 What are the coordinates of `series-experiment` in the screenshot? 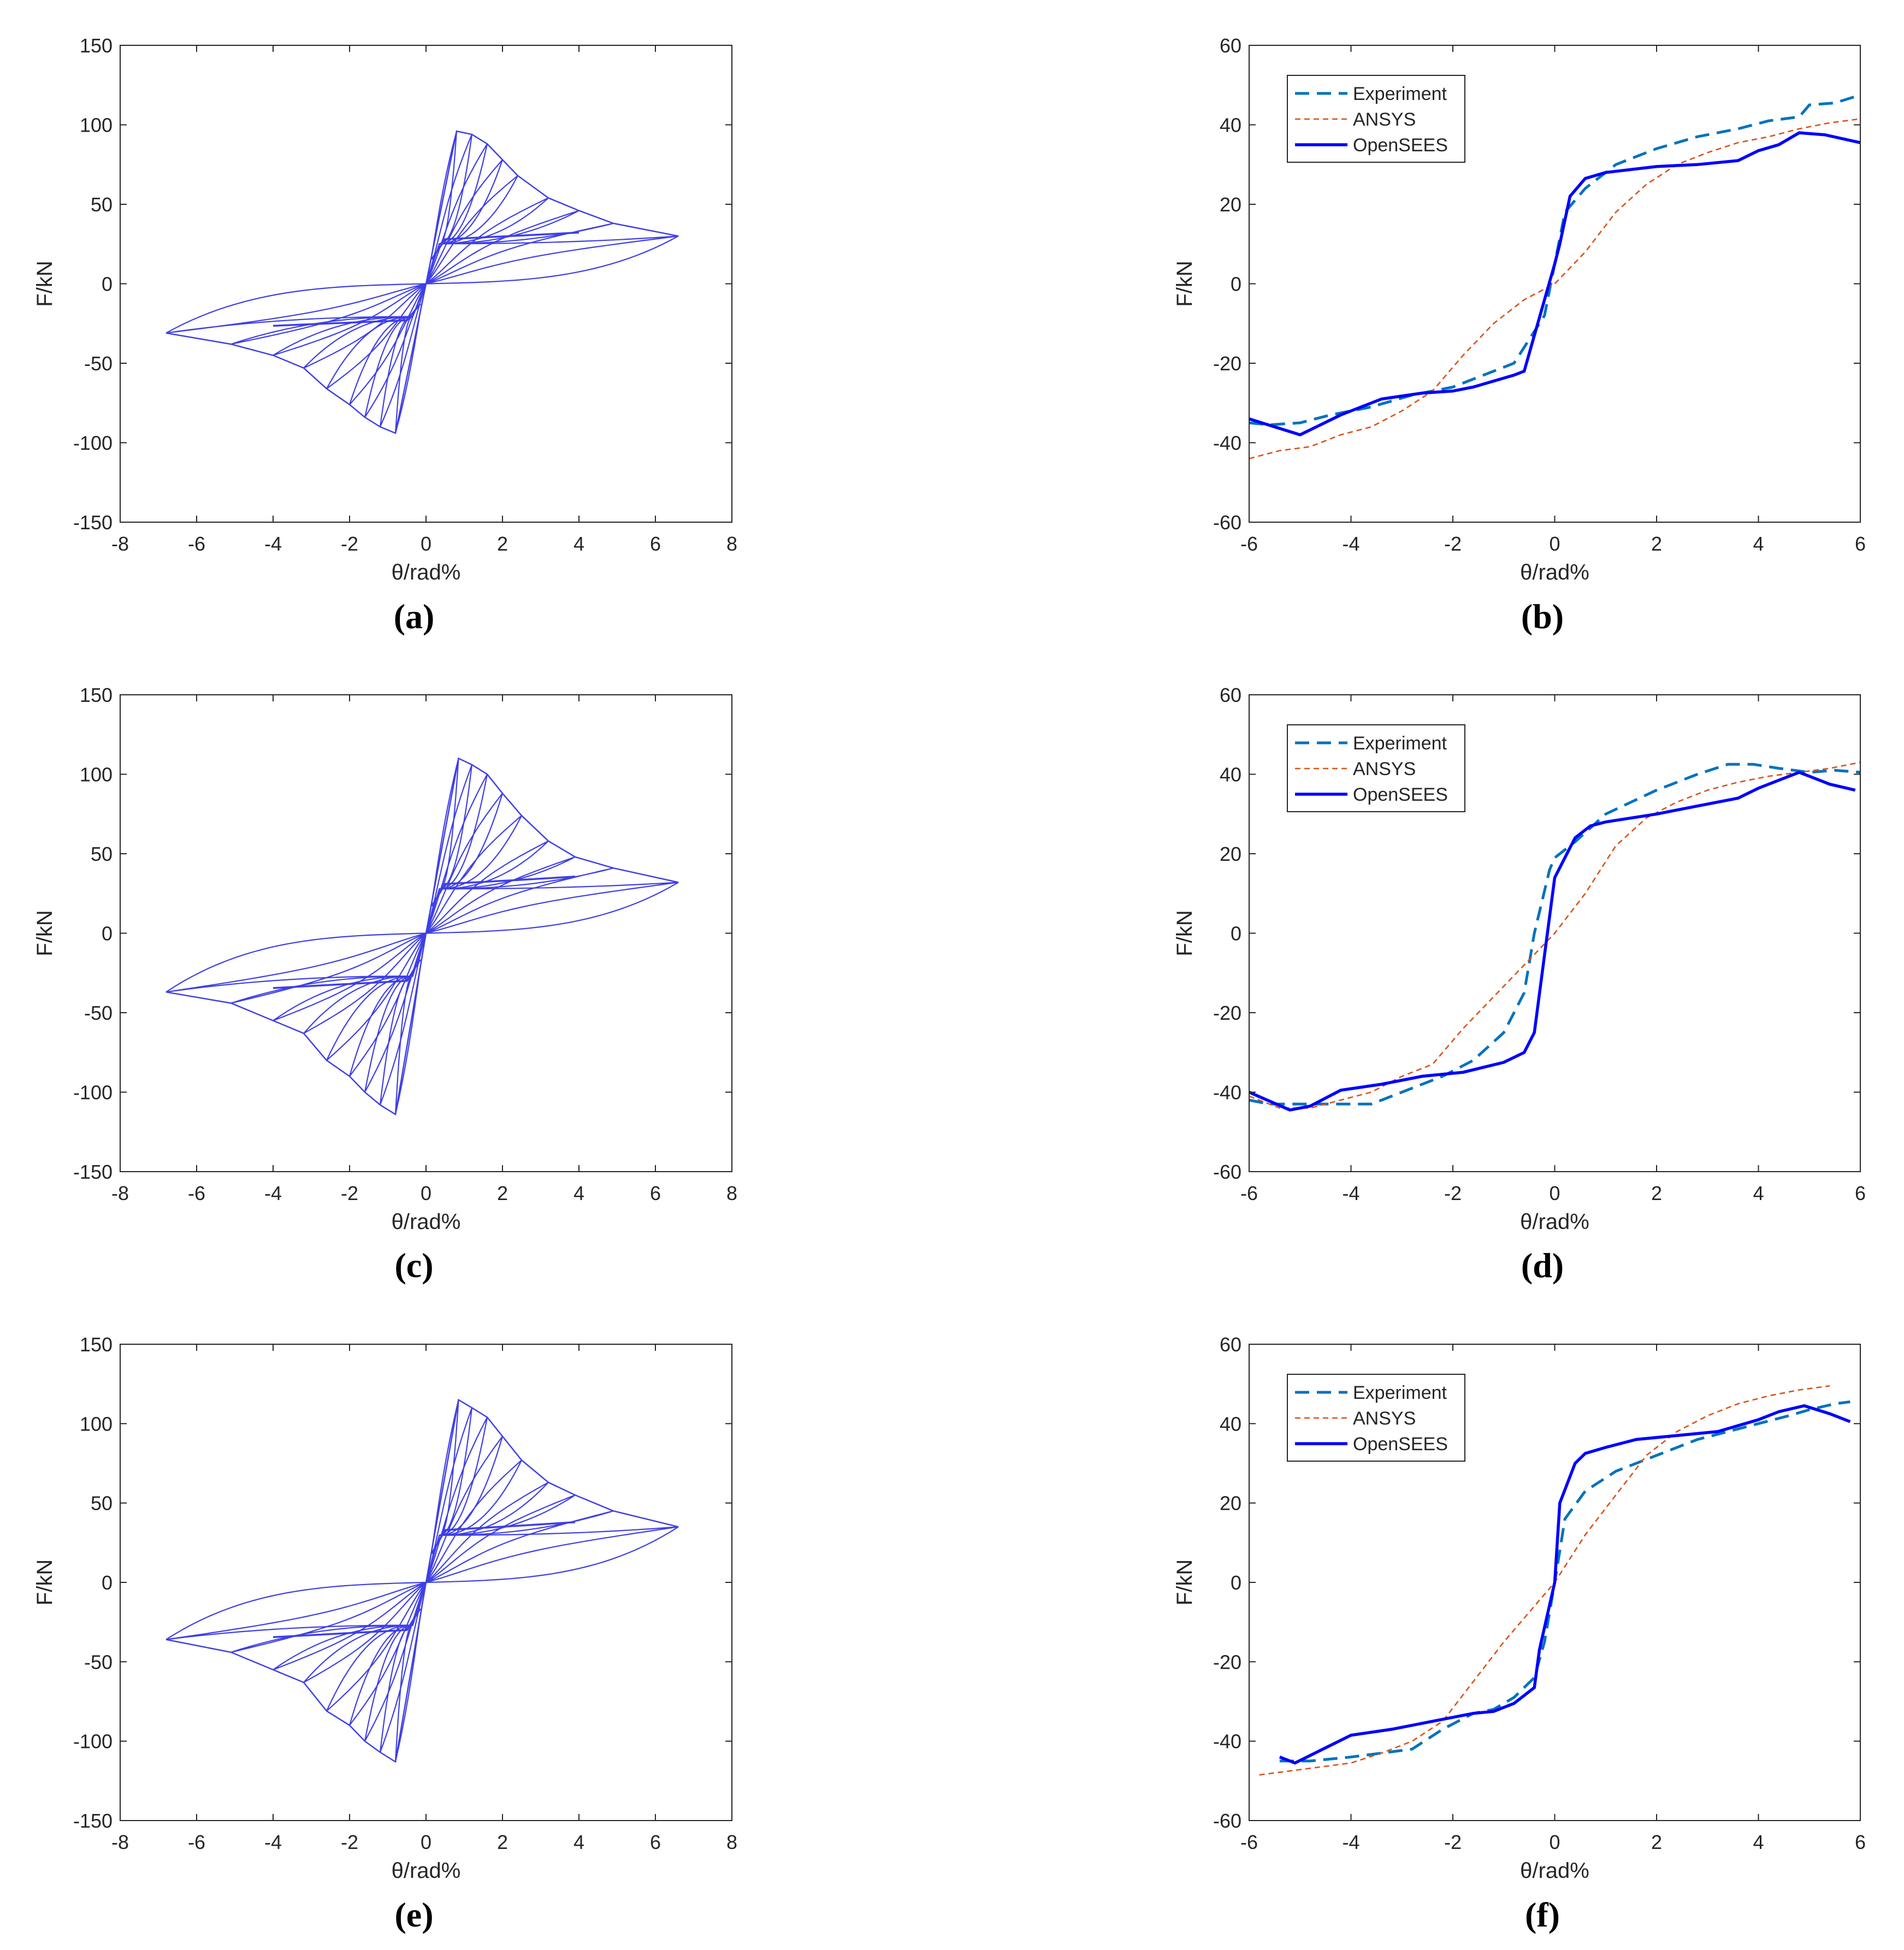 It's located at (1555, 934).